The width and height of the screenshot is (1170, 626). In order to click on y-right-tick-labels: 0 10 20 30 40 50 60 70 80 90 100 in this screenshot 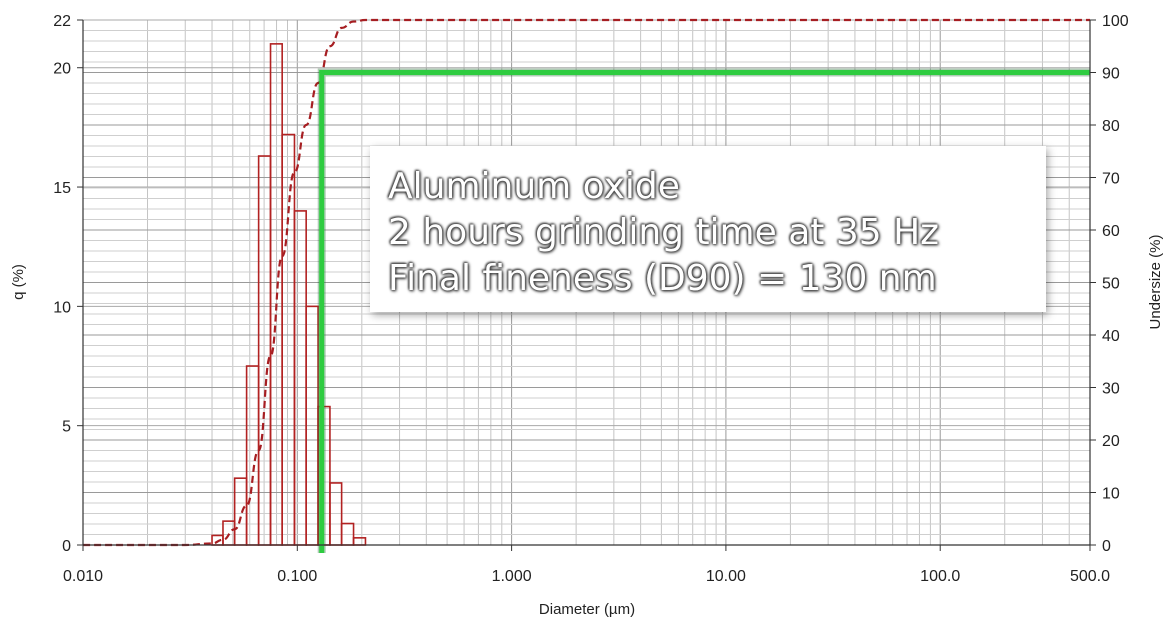, I will do `click(1109, 284)`.